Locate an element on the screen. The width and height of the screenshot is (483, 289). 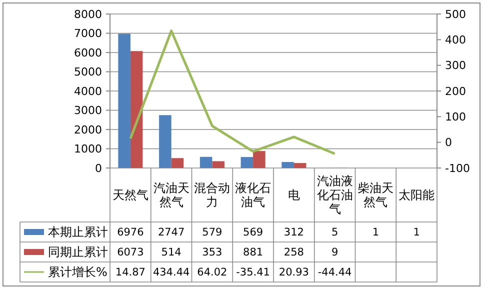
data-label: 64.02 is located at coordinates (212, 272).